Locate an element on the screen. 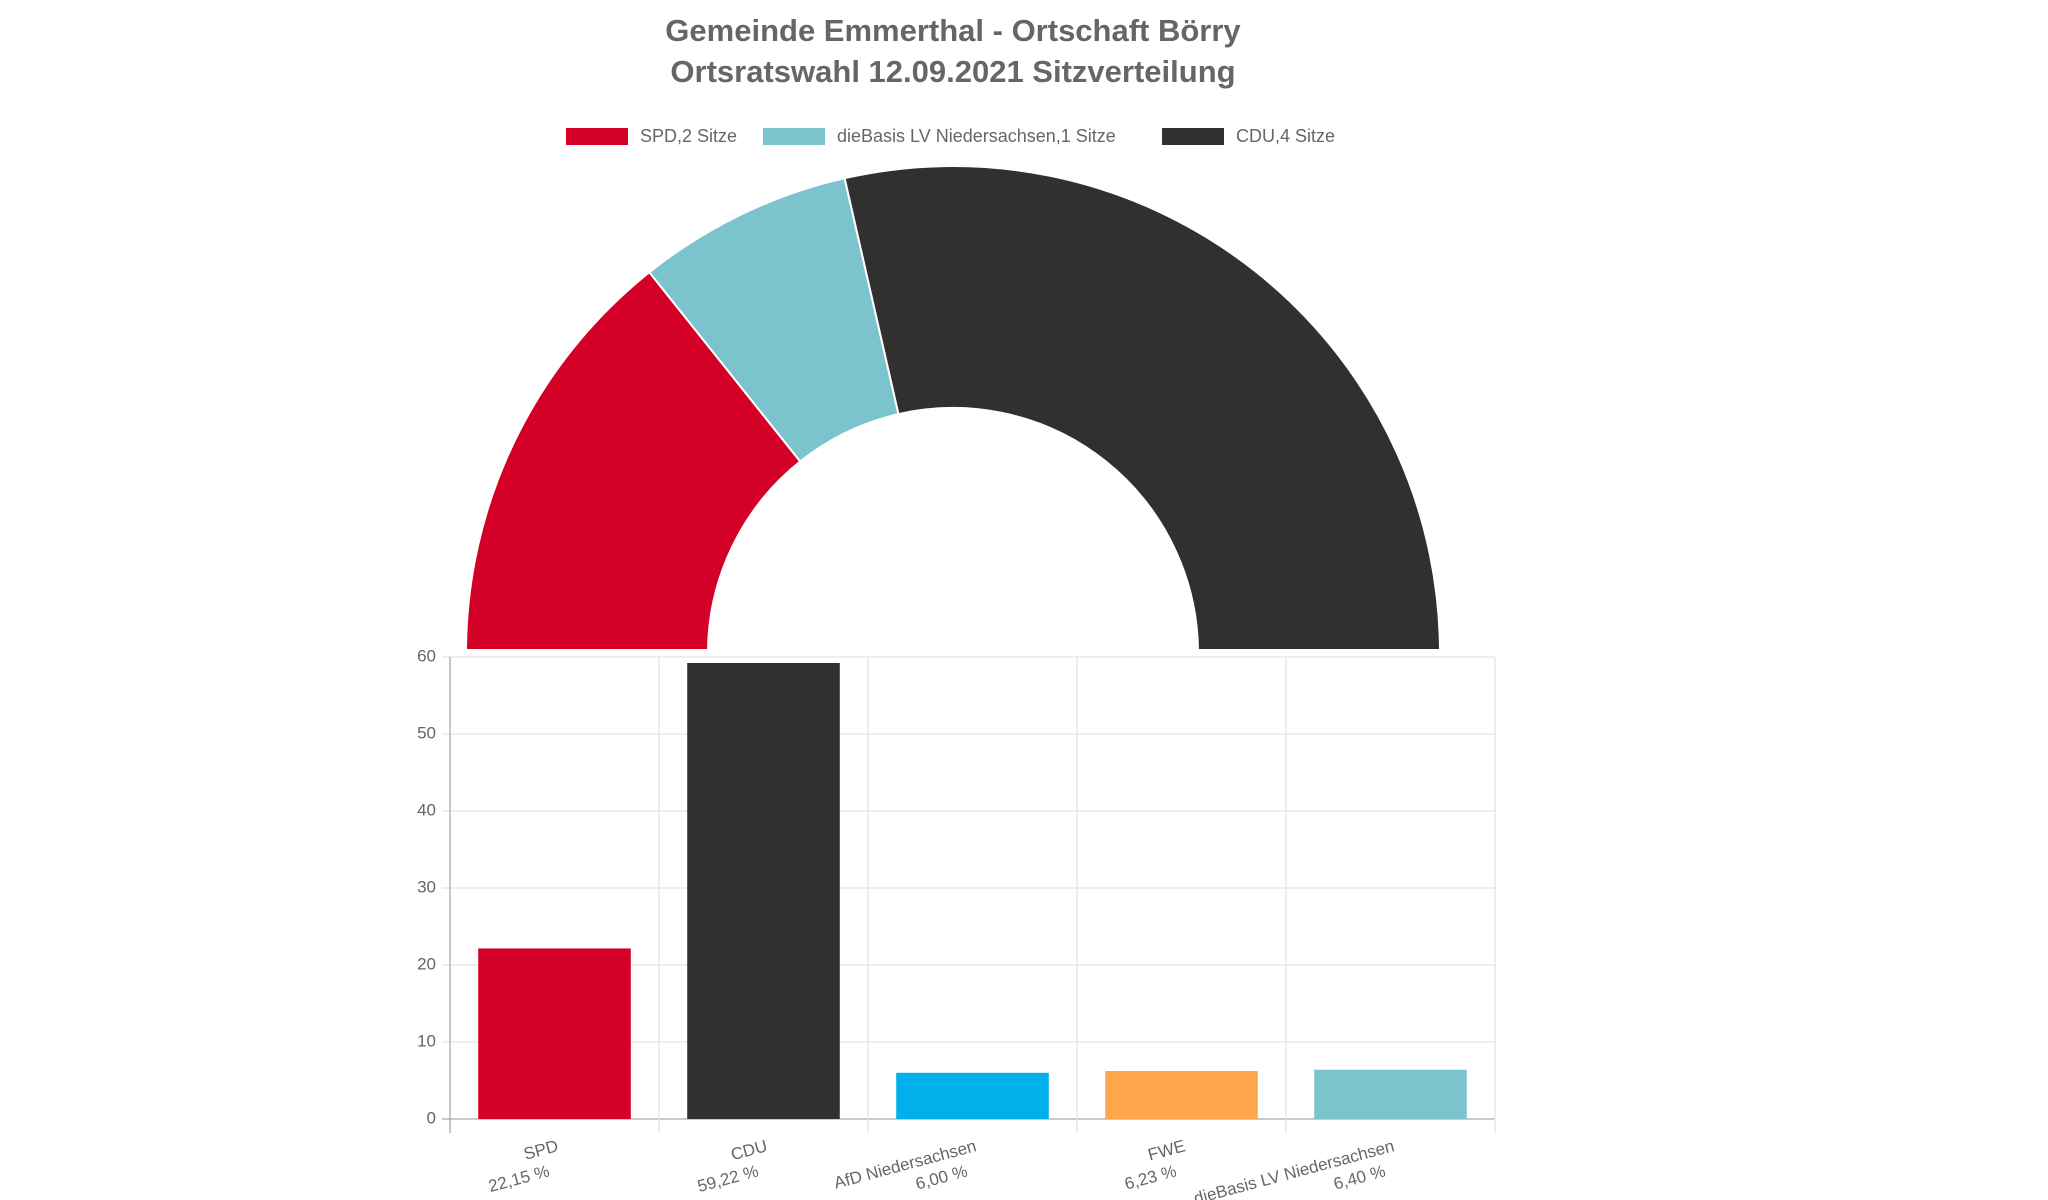 This screenshot has height=1200, width=2048. y-tick-label: 40 is located at coordinates (426, 809).